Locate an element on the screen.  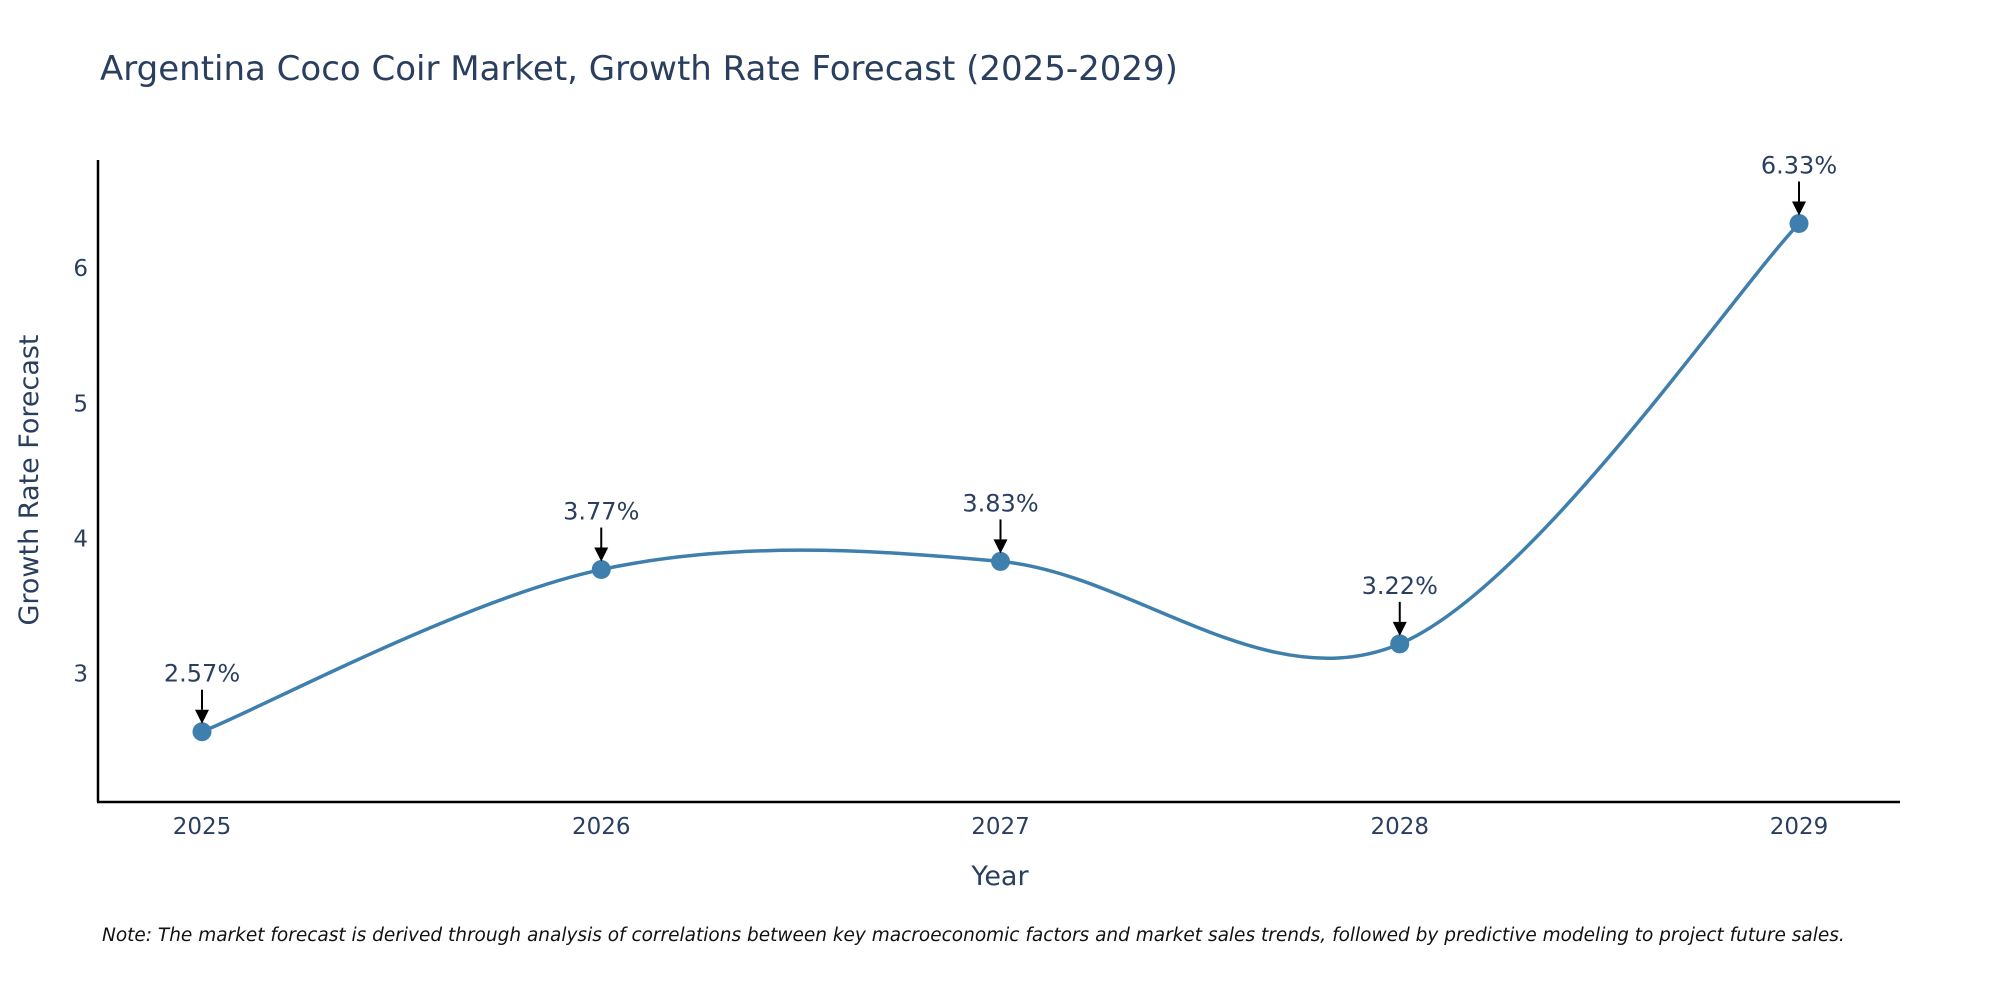
data-label: 3.77% is located at coordinates (601, 512).